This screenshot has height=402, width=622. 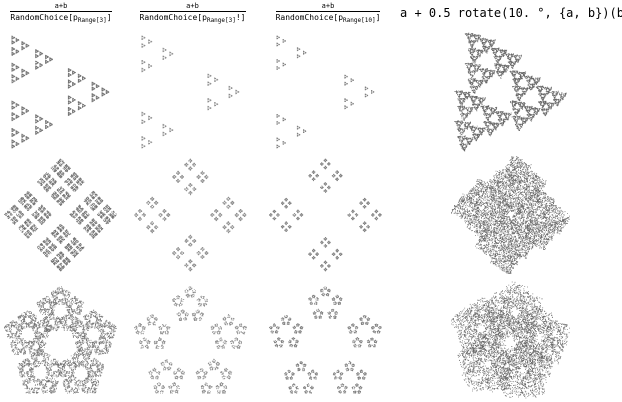 What do you see at coordinates (240, 17) in the screenshot?
I see `suffix: !]` at bounding box center [240, 17].